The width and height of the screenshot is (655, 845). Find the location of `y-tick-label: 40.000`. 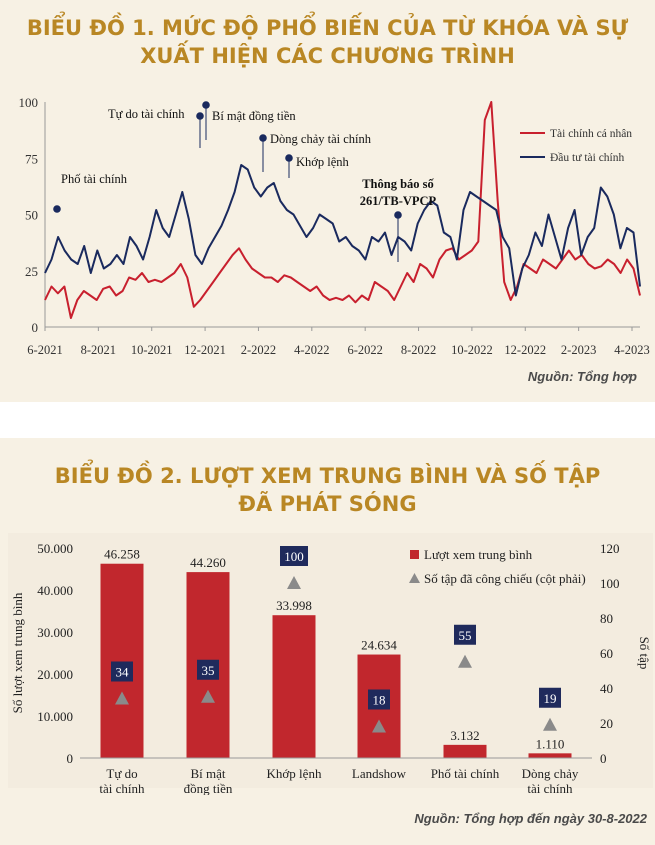

y-tick-label: 40.000 is located at coordinates (55, 590).